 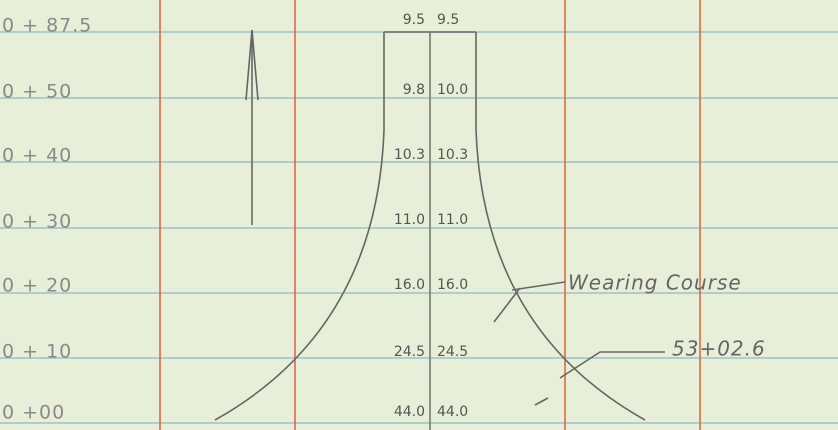 I want to click on station-label: 0 + 50, so click(x=37, y=92).